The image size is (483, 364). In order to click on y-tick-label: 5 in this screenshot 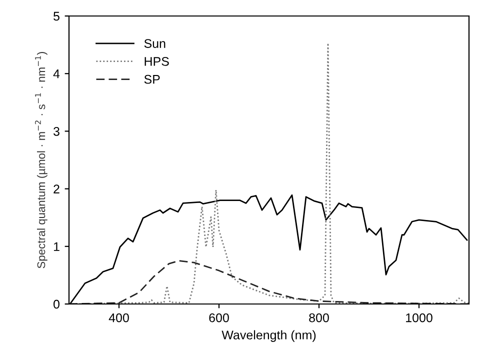, I will do `click(57, 16)`.